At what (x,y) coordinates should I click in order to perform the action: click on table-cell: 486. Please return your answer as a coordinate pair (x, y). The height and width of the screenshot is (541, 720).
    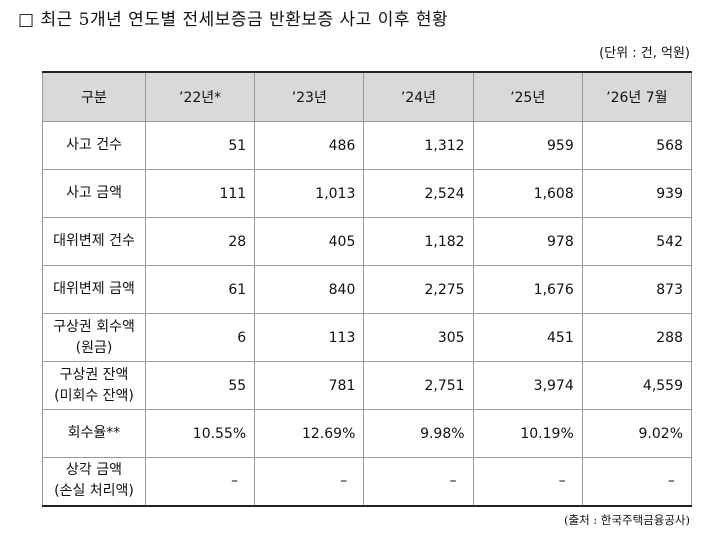
    Looking at the image, I should click on (309, 145).